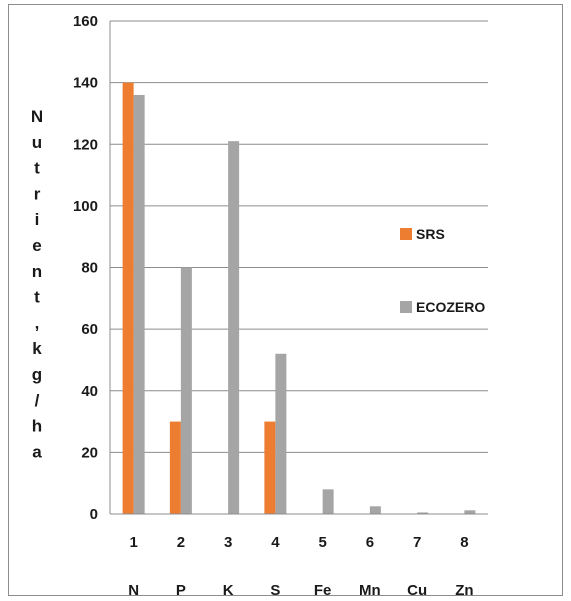 Image resolution: width=571 pixels, height=601 pixels. What do you see at coordinates (89, 391) in the screenshot?
I see `y-tick-label: 40` at bounding box center [89, 391].